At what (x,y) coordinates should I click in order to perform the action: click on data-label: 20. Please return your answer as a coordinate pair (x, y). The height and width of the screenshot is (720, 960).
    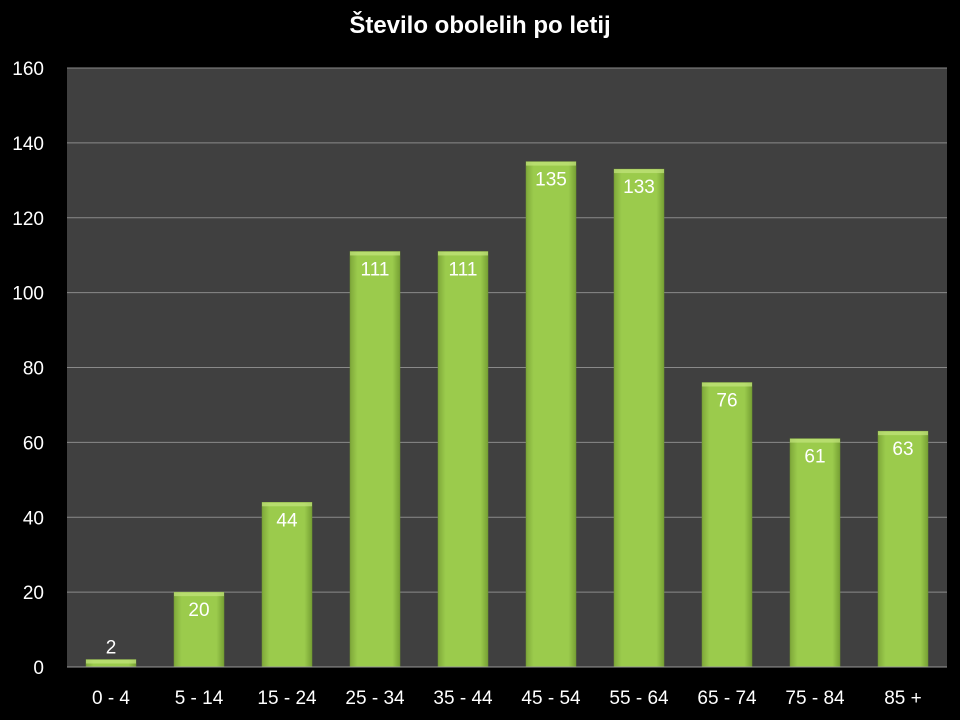
    Looking at the image, I should click on (198, 610).